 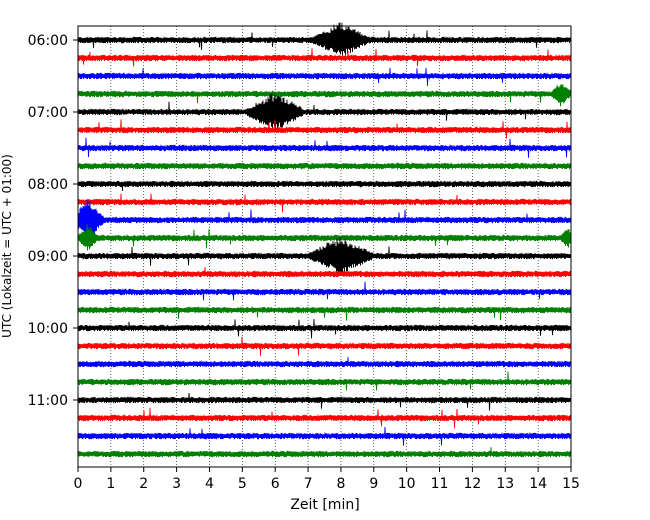 I want to click on x-axis-label: Zeit [min], so click(x=324, y=505).